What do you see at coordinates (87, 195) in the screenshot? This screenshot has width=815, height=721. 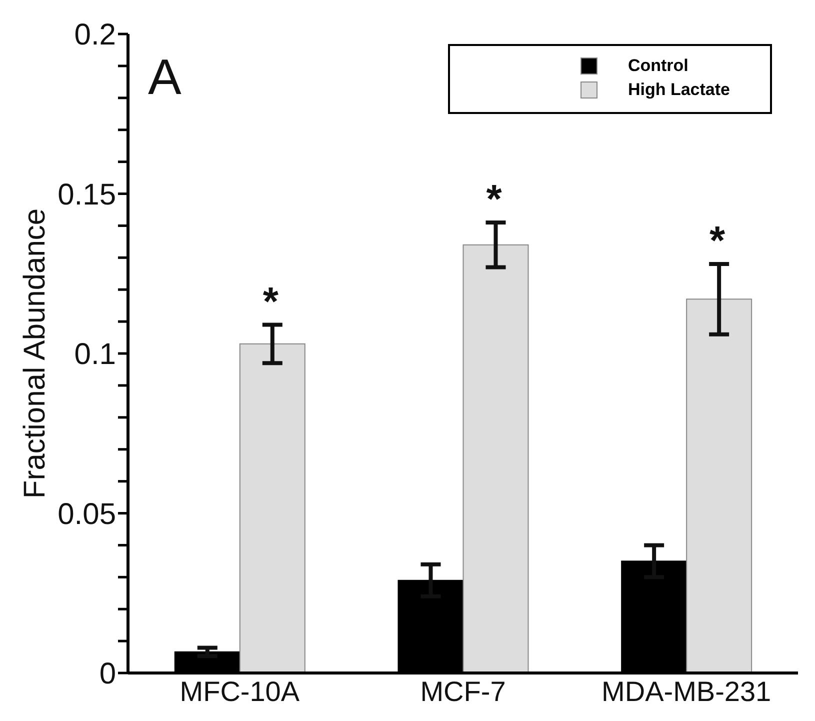 I see `y-tick-label: 0.15` at bounding box center [87, 195].